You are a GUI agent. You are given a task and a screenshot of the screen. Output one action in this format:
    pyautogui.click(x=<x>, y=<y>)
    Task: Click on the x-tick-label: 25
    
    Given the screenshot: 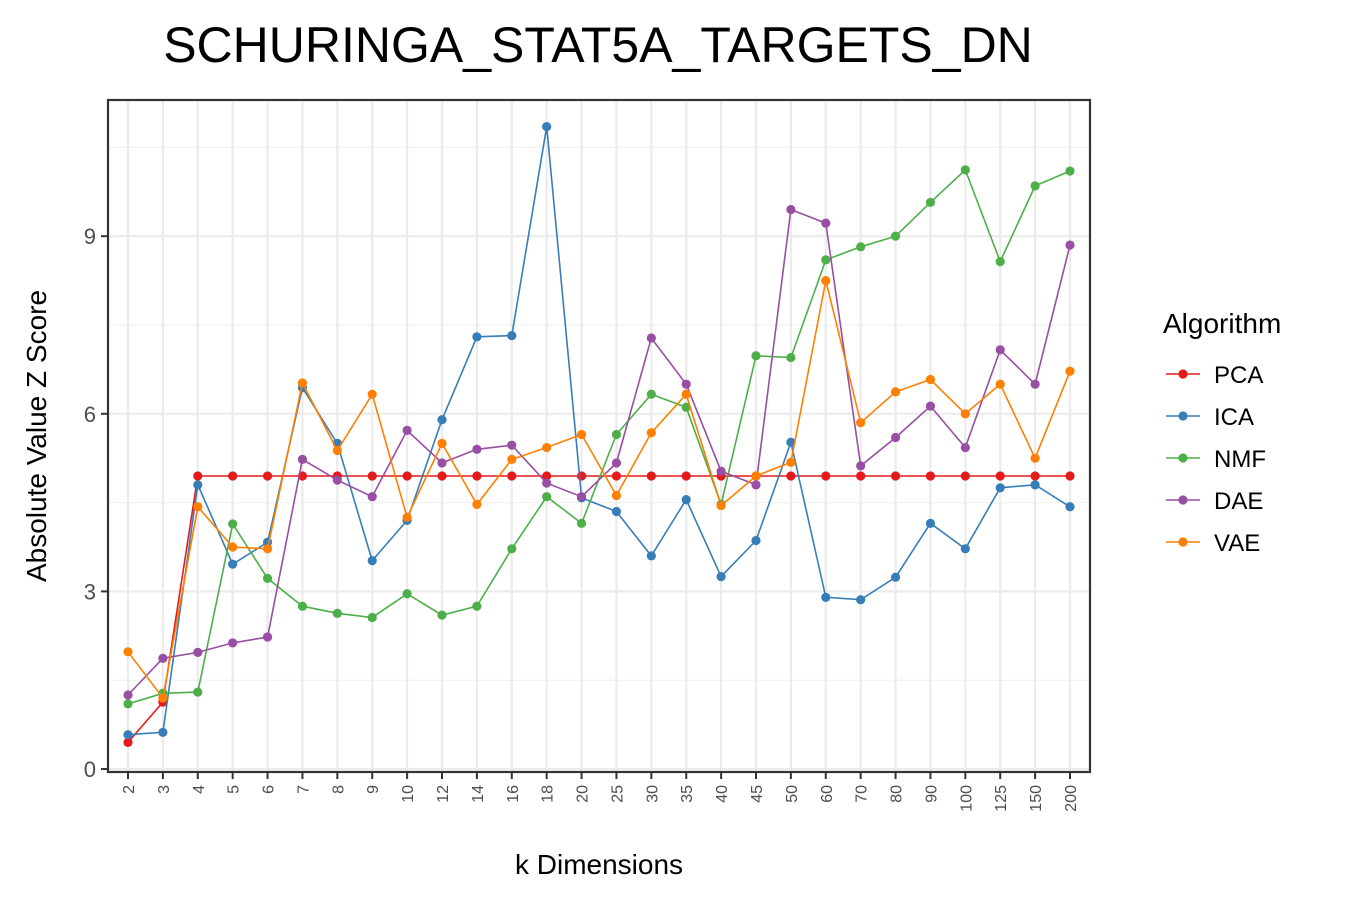 What is the action you would take?
    pyautogui.click(x=617, y=794)
    